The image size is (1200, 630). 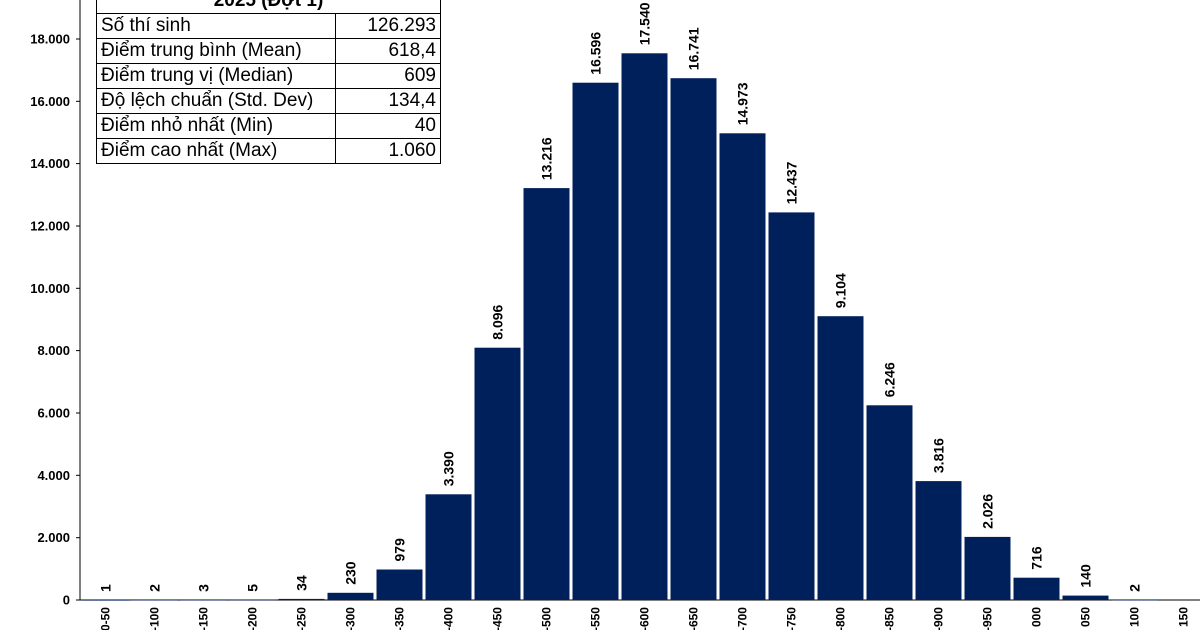 What do you see at coordinates (50, 101) in the screenshot?
I see `y-tick-label: 16.000` at bounding box center [50, 101].